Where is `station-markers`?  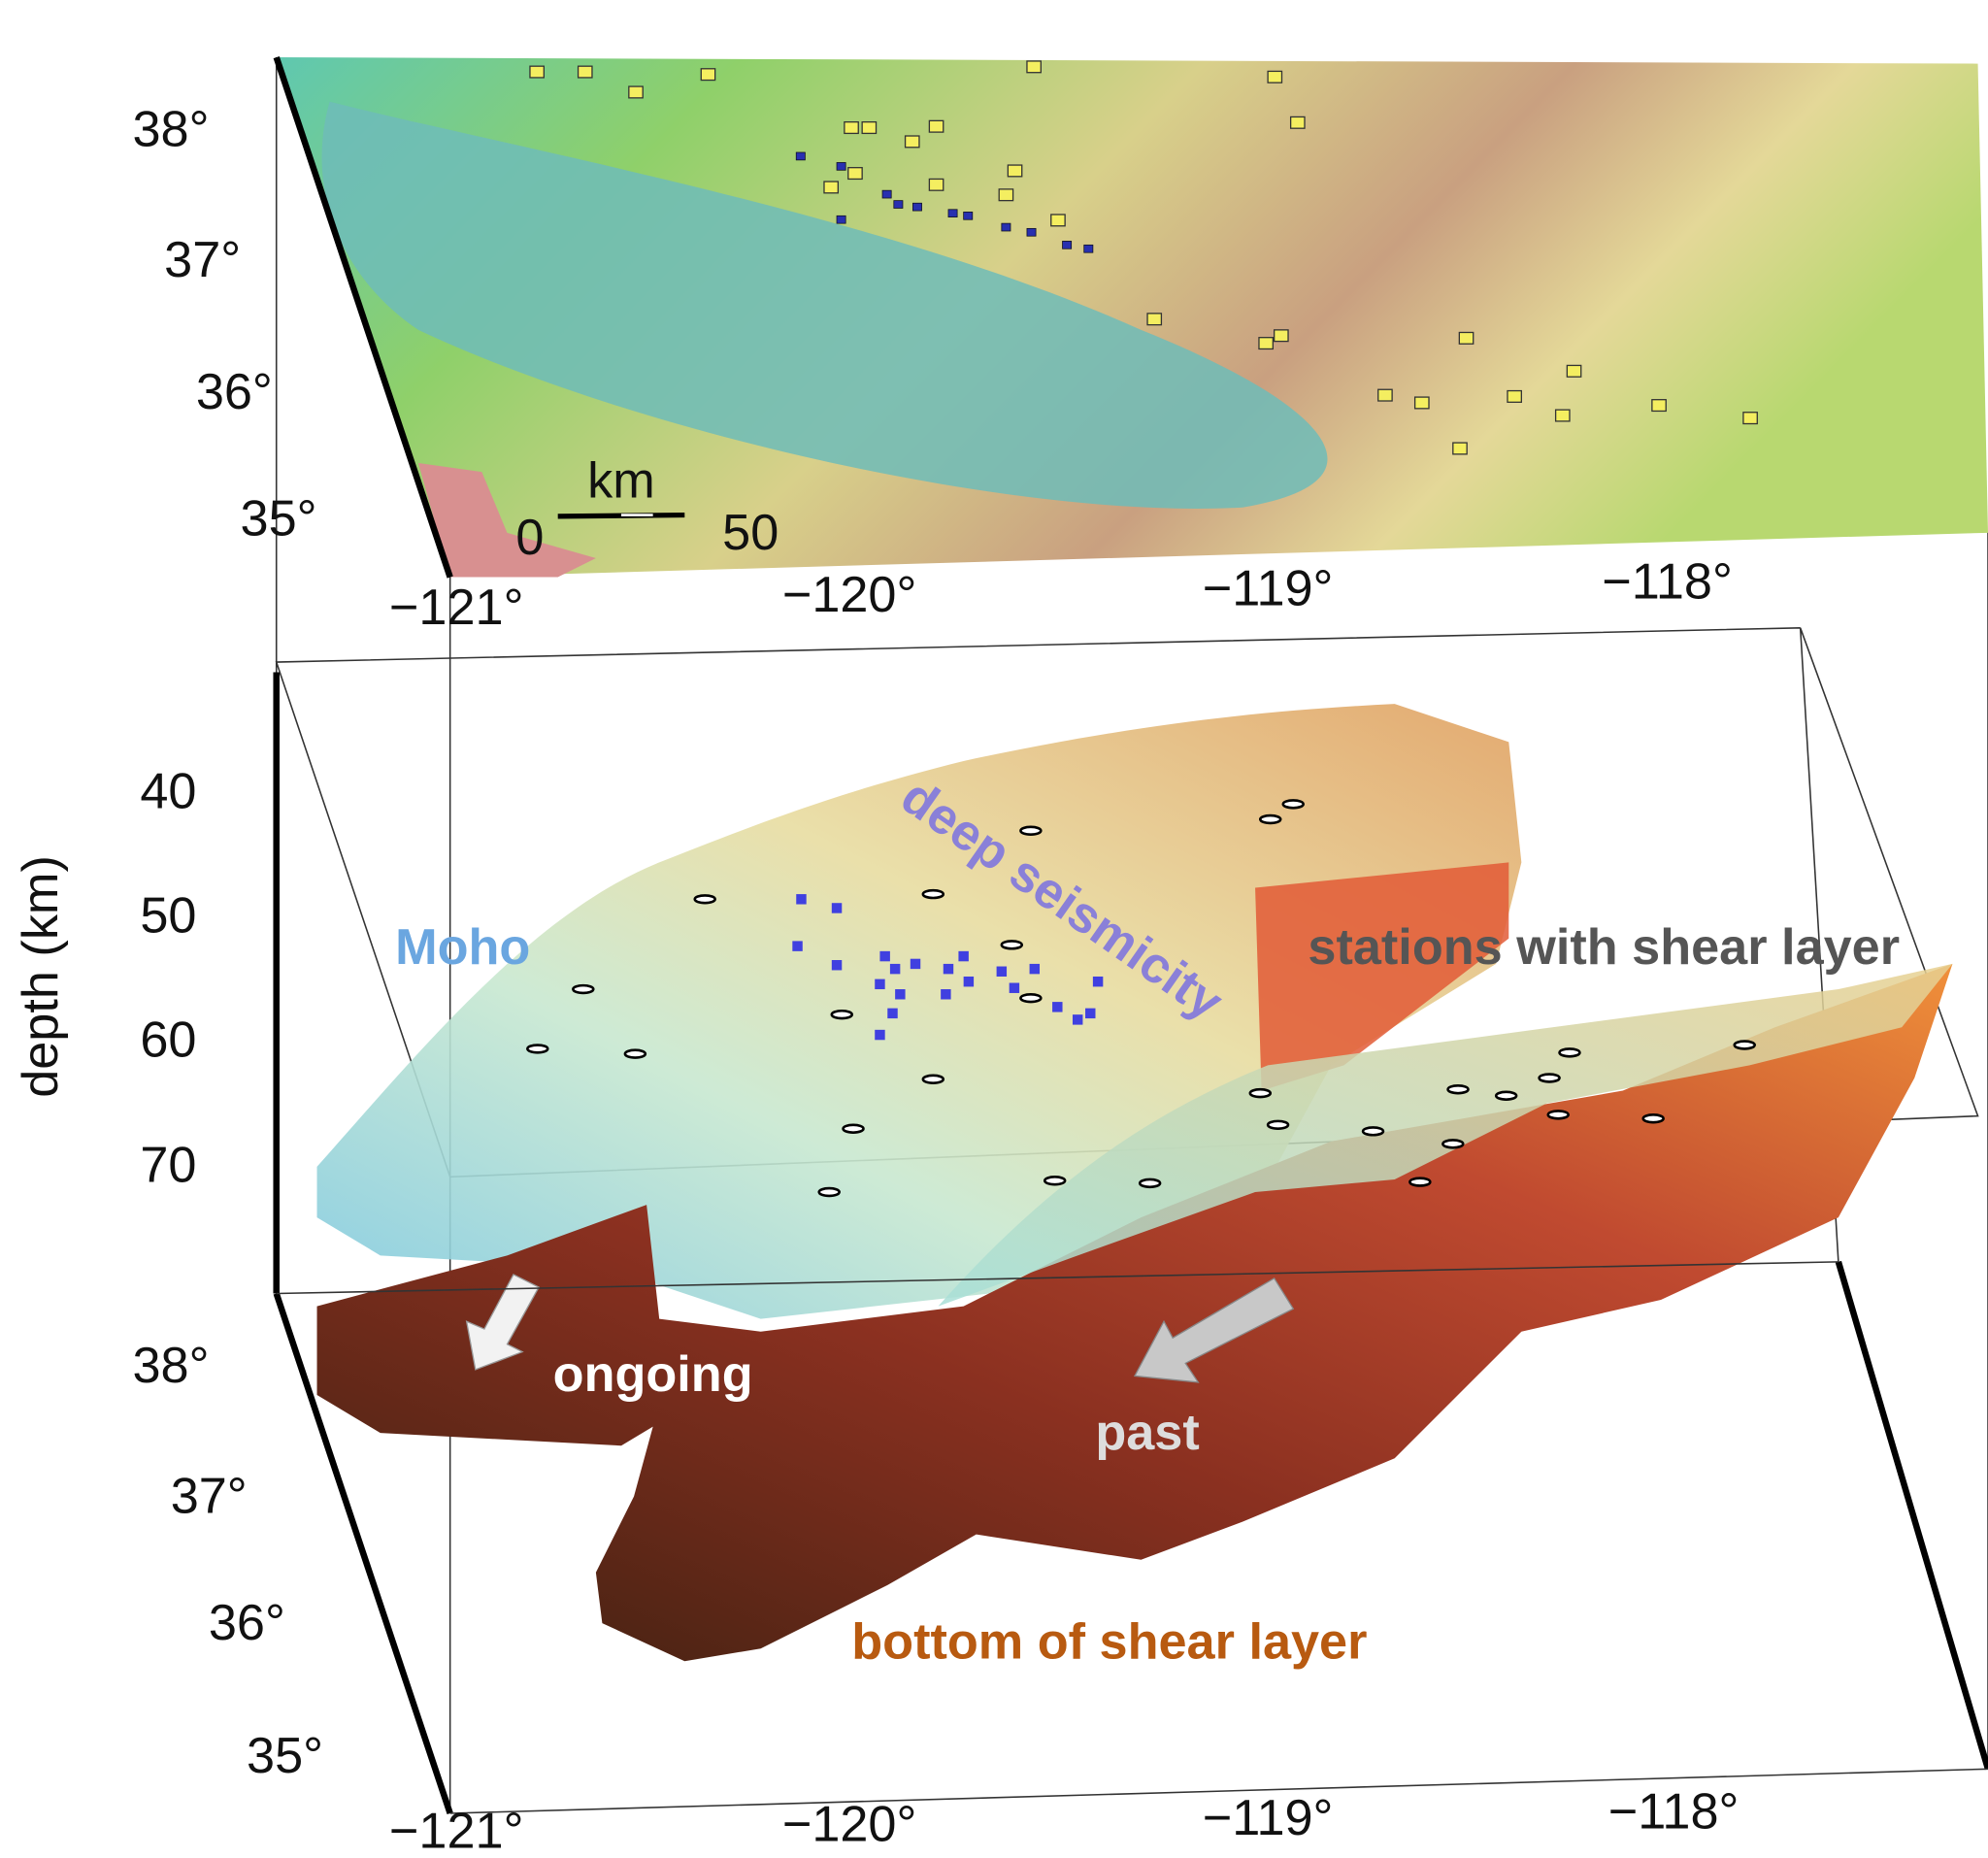 station-markers is located at coordinates (1143, 257).